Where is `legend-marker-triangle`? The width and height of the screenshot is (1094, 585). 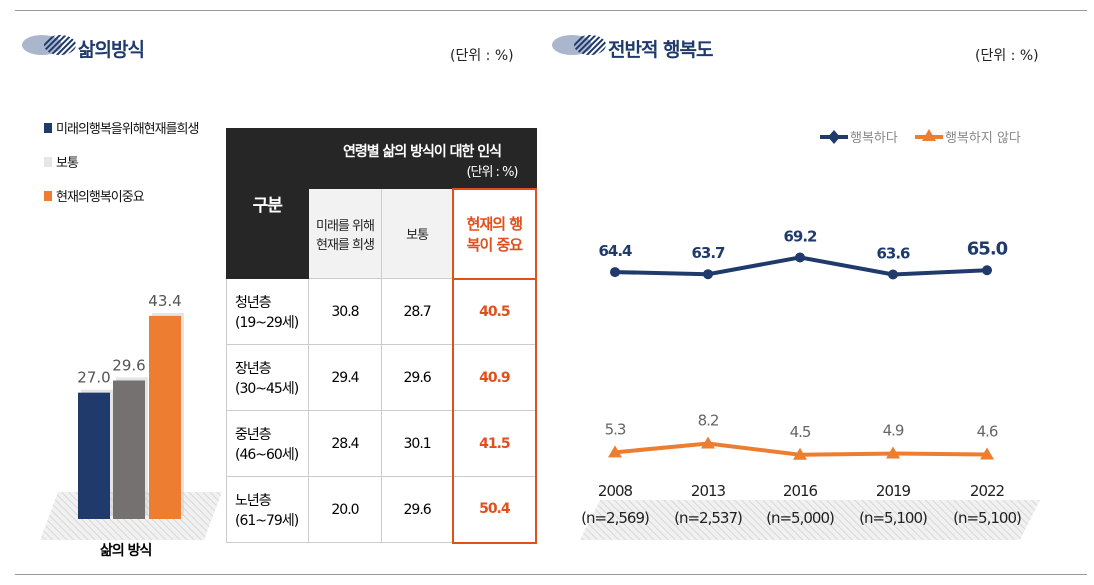
legend-marker-triangle is located at coordinates (929, 135).